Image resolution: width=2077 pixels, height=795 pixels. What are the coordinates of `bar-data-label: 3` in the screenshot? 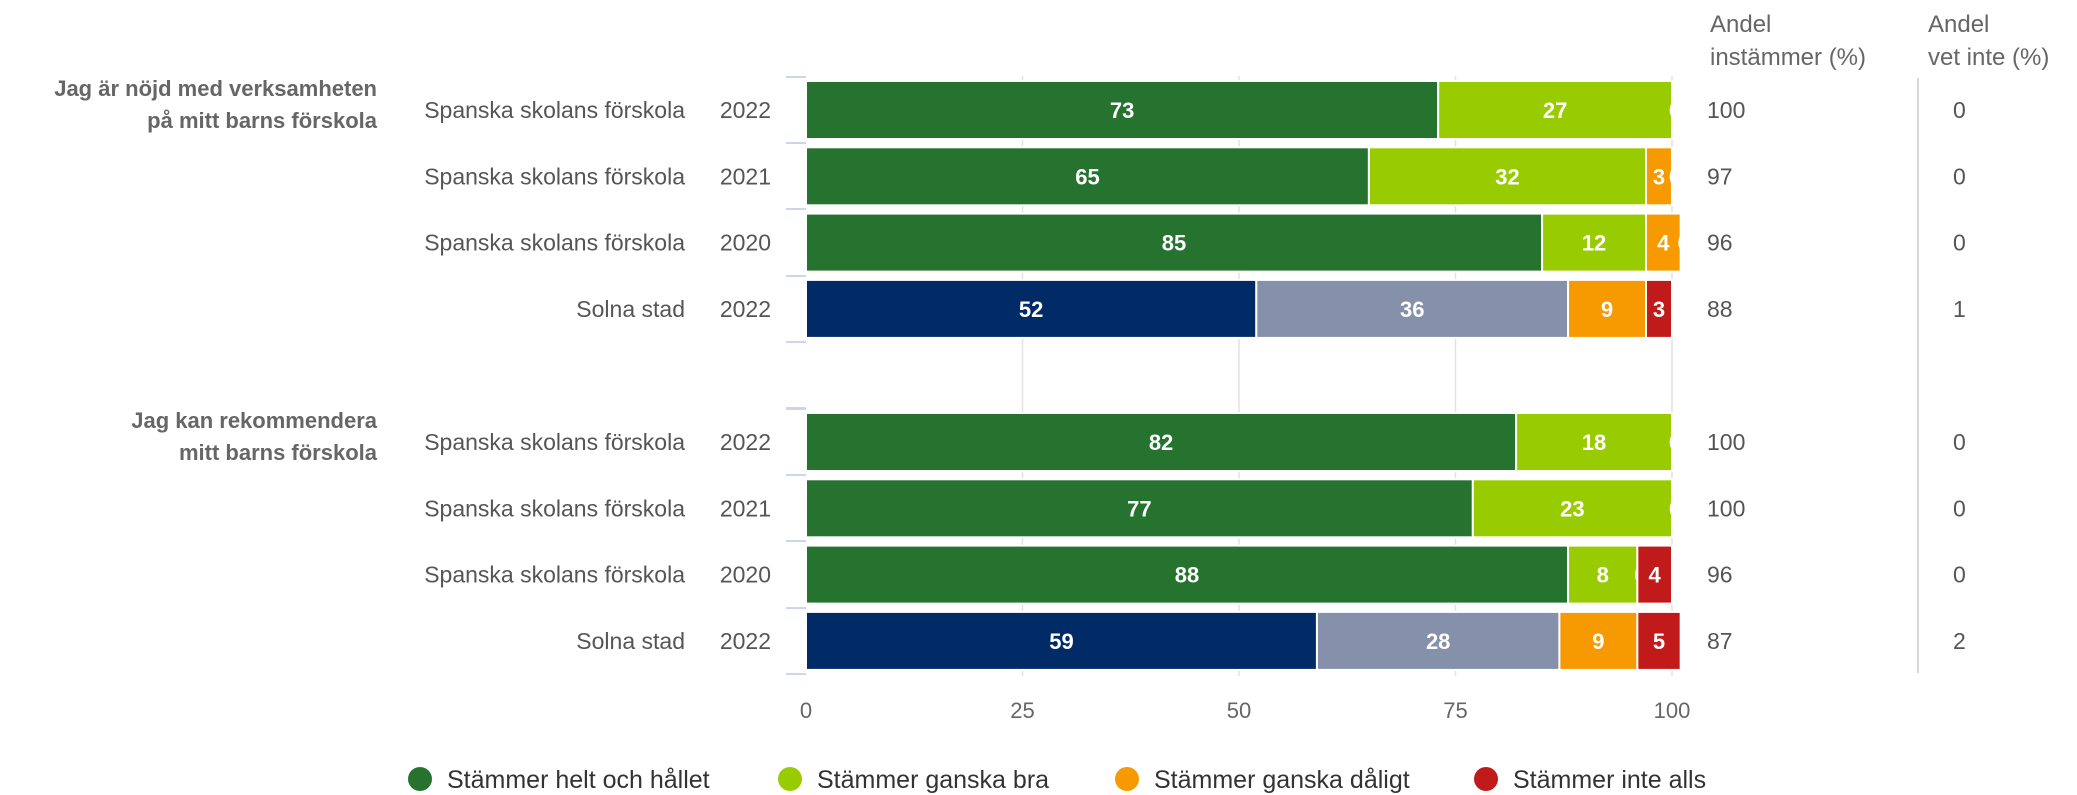 It's located at (1659, 309).